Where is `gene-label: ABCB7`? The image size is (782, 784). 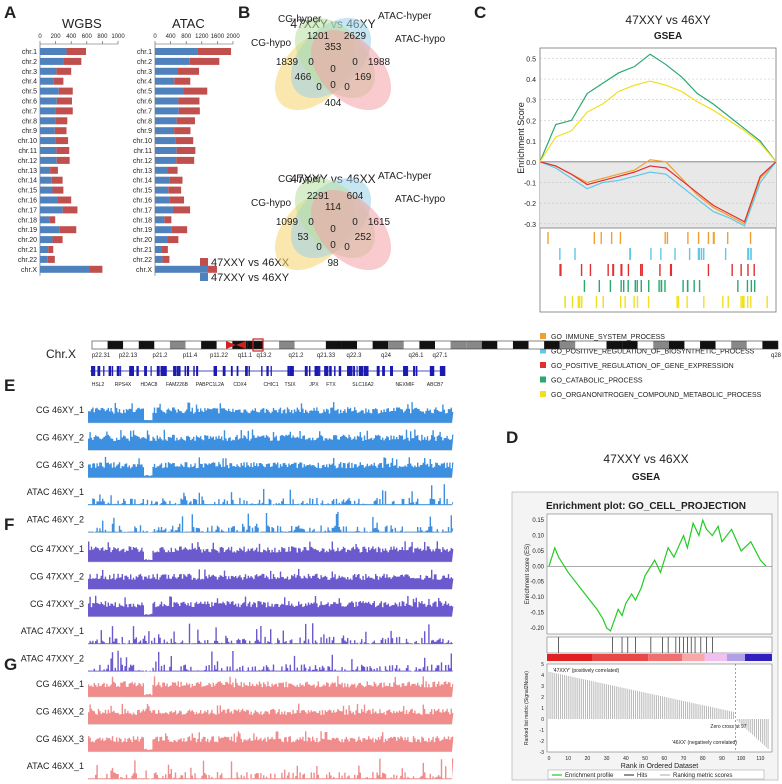 gene-label: ABCB7 is located at coordinates (435, 385).